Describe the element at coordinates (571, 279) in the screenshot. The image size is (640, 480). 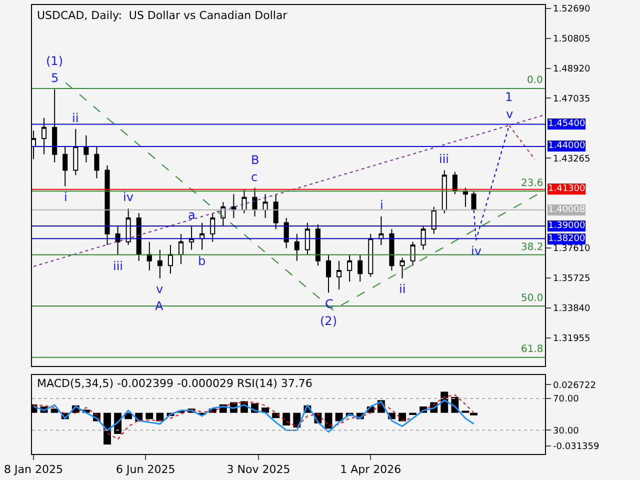
I see `y-tick-label: 1.35725` at that location.